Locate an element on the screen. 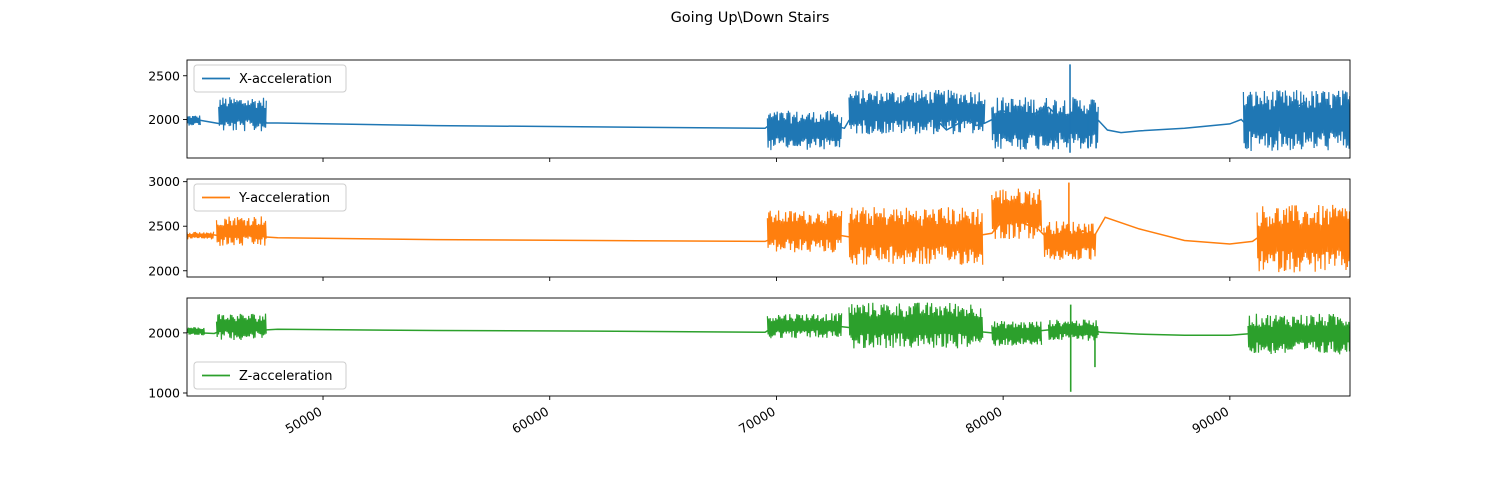 The image size is (1500, 496). legend-label: Z-acceleration is located at coordinates (285, 376).